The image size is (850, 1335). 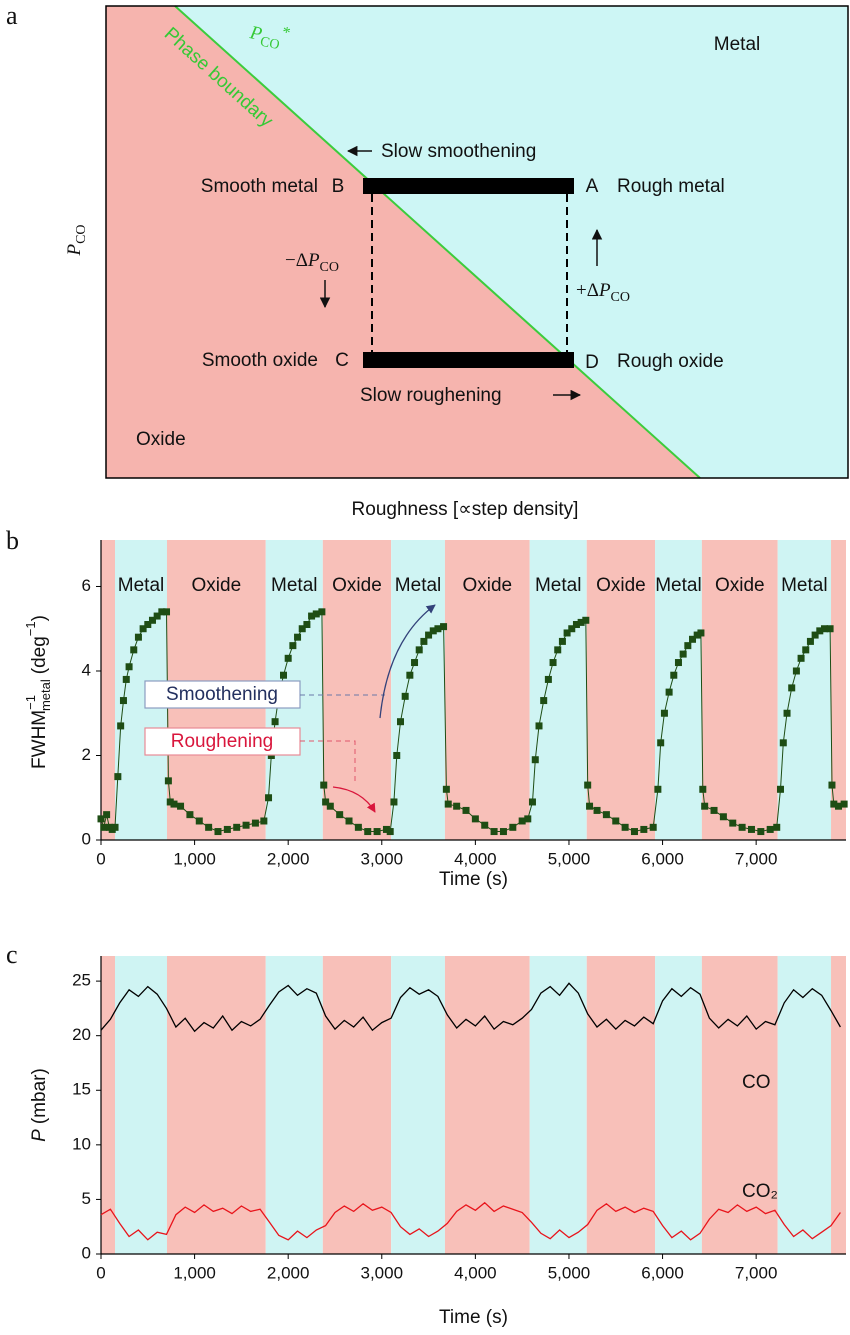 What do you see at coordinates (81, 1143) in the screenshot?
I see `y-tick-label: 10` at bounding box center [81, 1143].